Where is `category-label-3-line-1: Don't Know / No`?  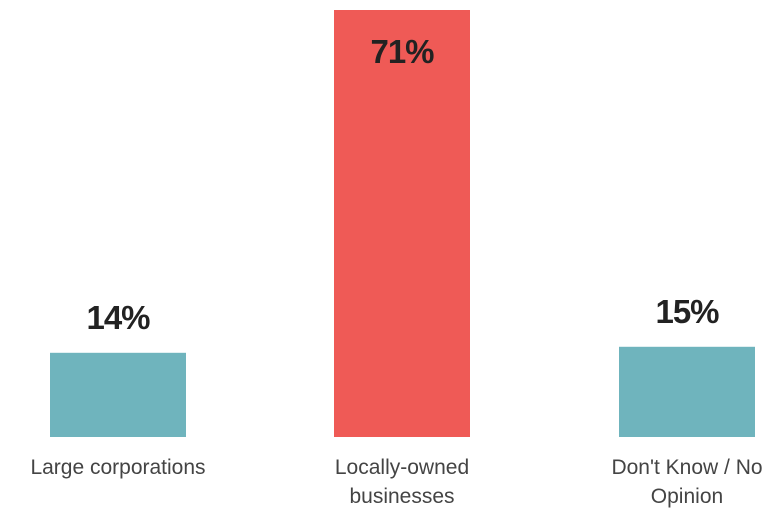
category-label-3-line-1: Don't Know / No is located at coordinates (686, 467).